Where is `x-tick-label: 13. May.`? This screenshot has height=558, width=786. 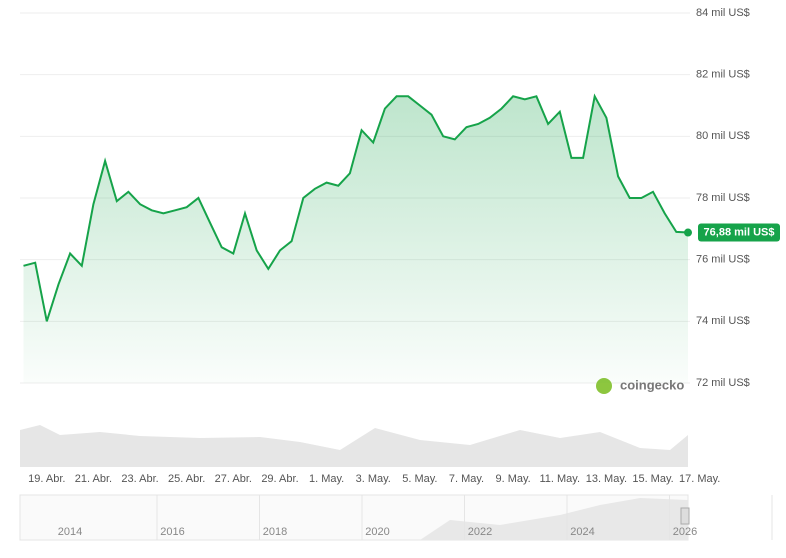
x-tick-label: 13. May. is located at coordinates (606, 479).